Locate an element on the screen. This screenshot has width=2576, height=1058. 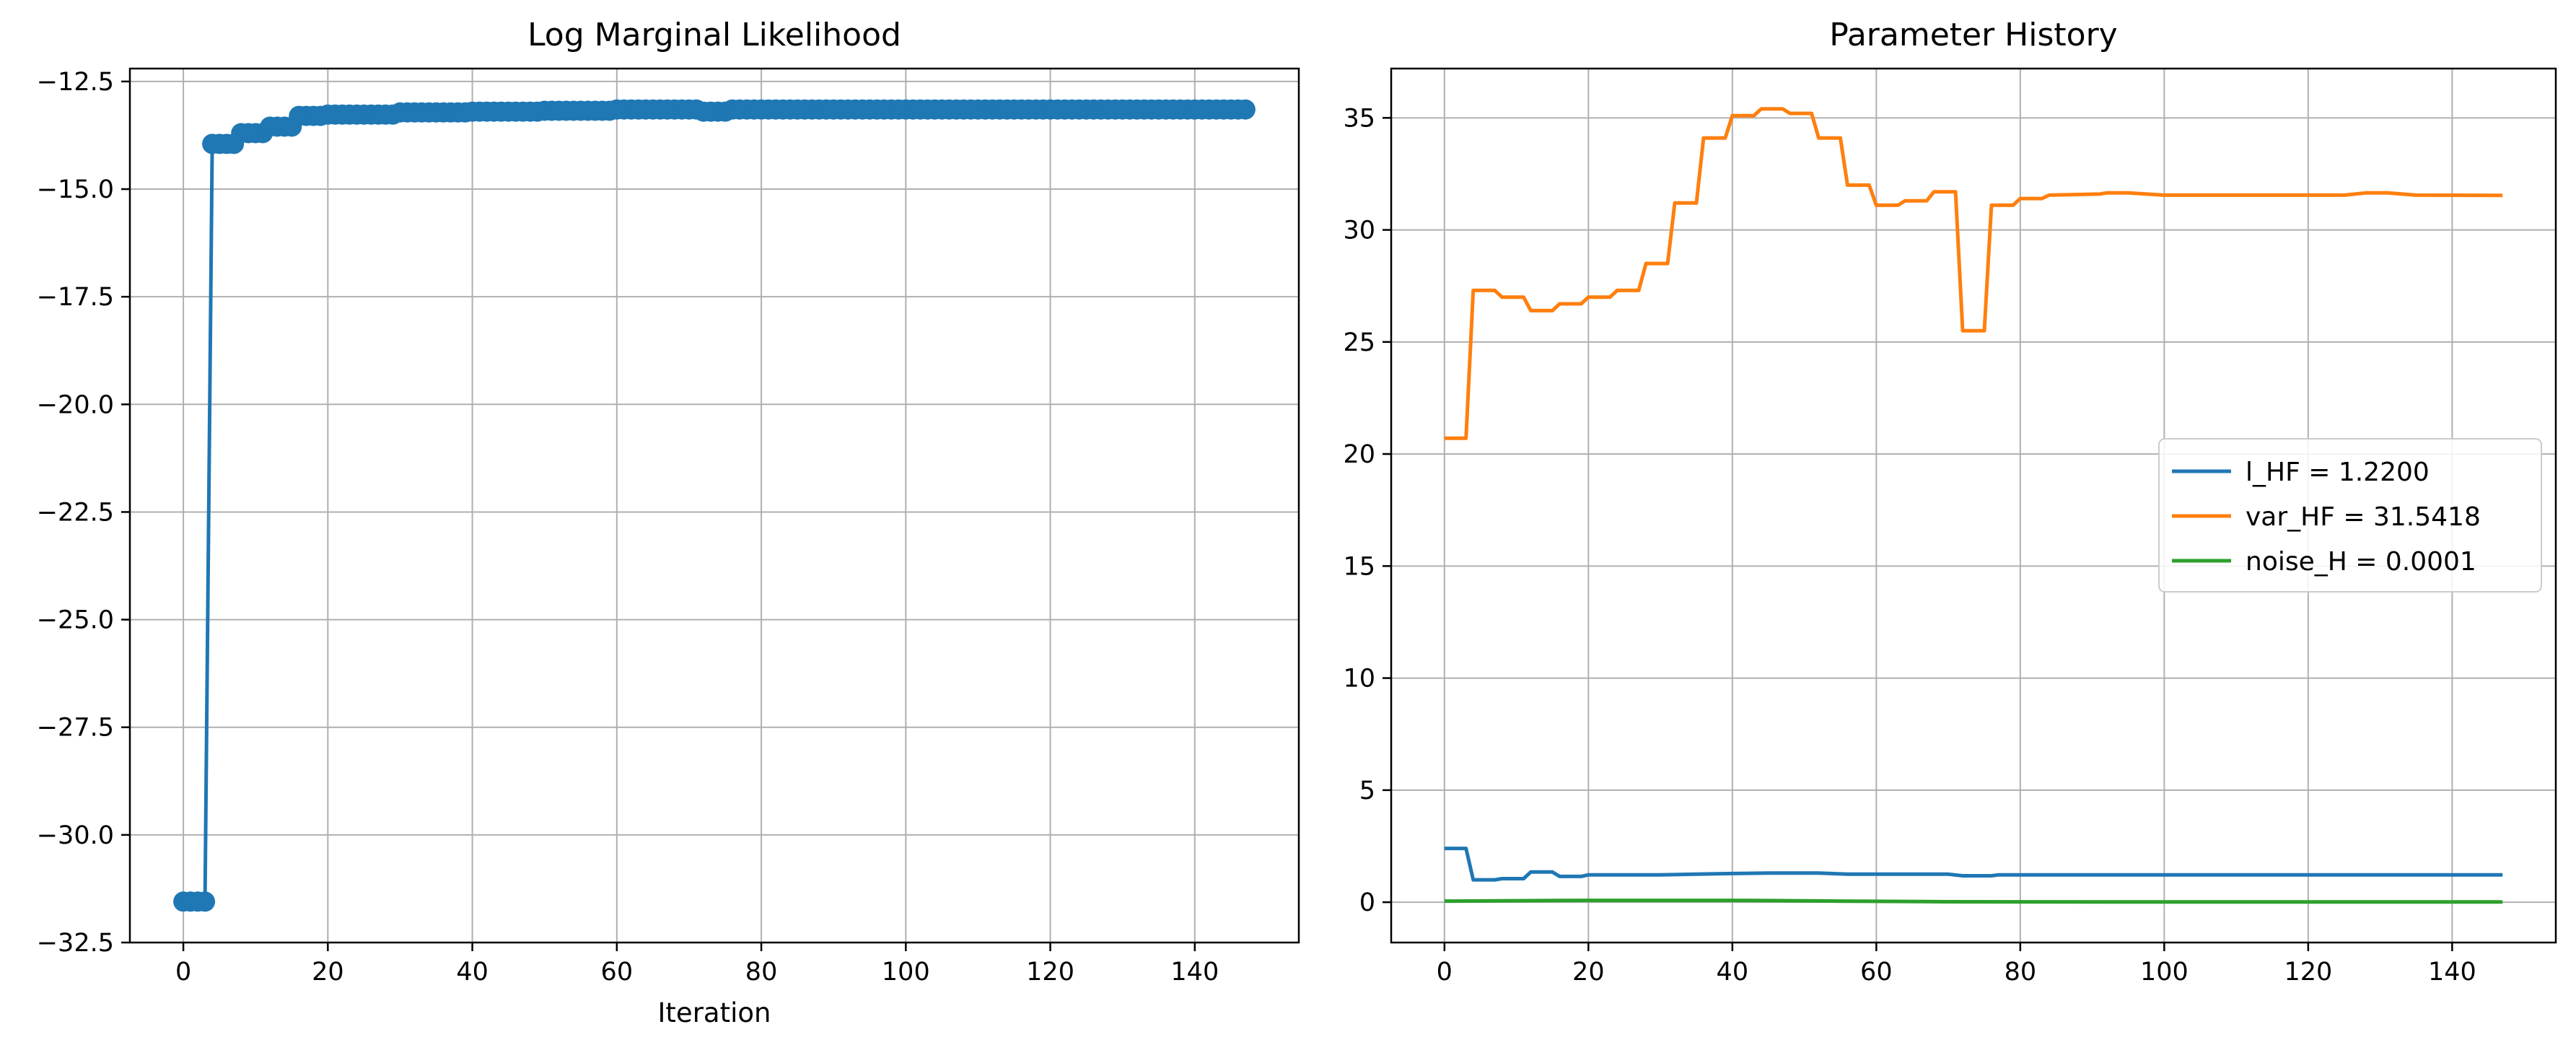
y-tick-label: −32.5 is located at coordinates (75, 943).